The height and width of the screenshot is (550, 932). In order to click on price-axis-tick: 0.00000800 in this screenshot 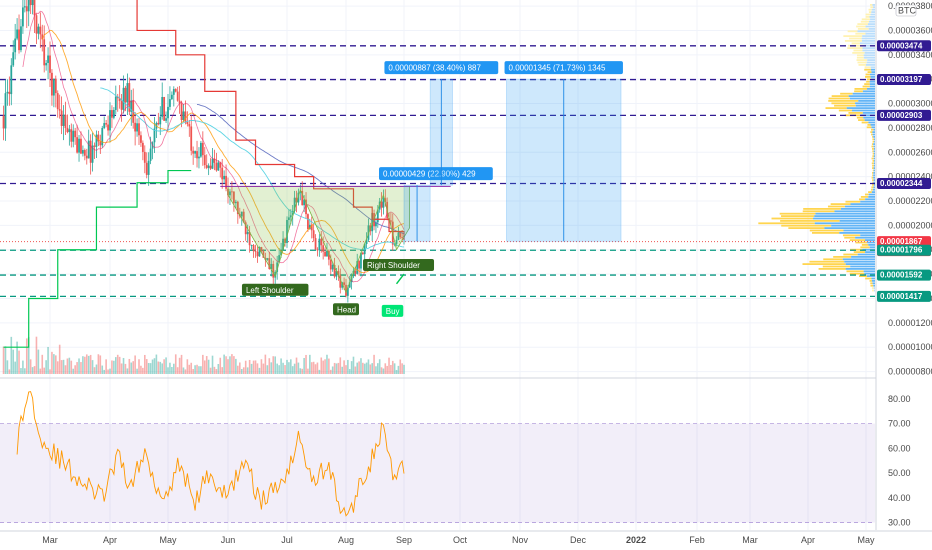, I will do `click(910, 372)`.